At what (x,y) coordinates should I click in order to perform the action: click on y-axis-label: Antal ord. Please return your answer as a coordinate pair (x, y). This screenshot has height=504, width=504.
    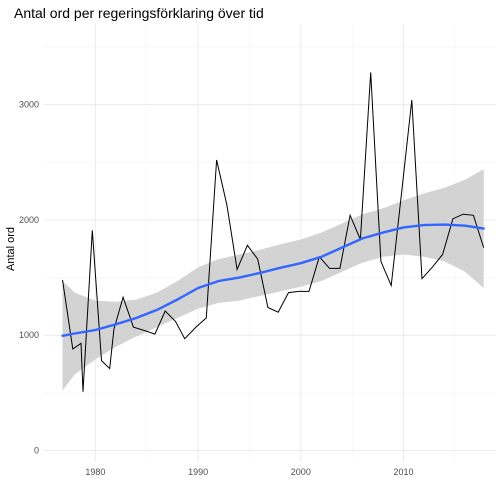
    Looking at the image, I should click on (11, 249).